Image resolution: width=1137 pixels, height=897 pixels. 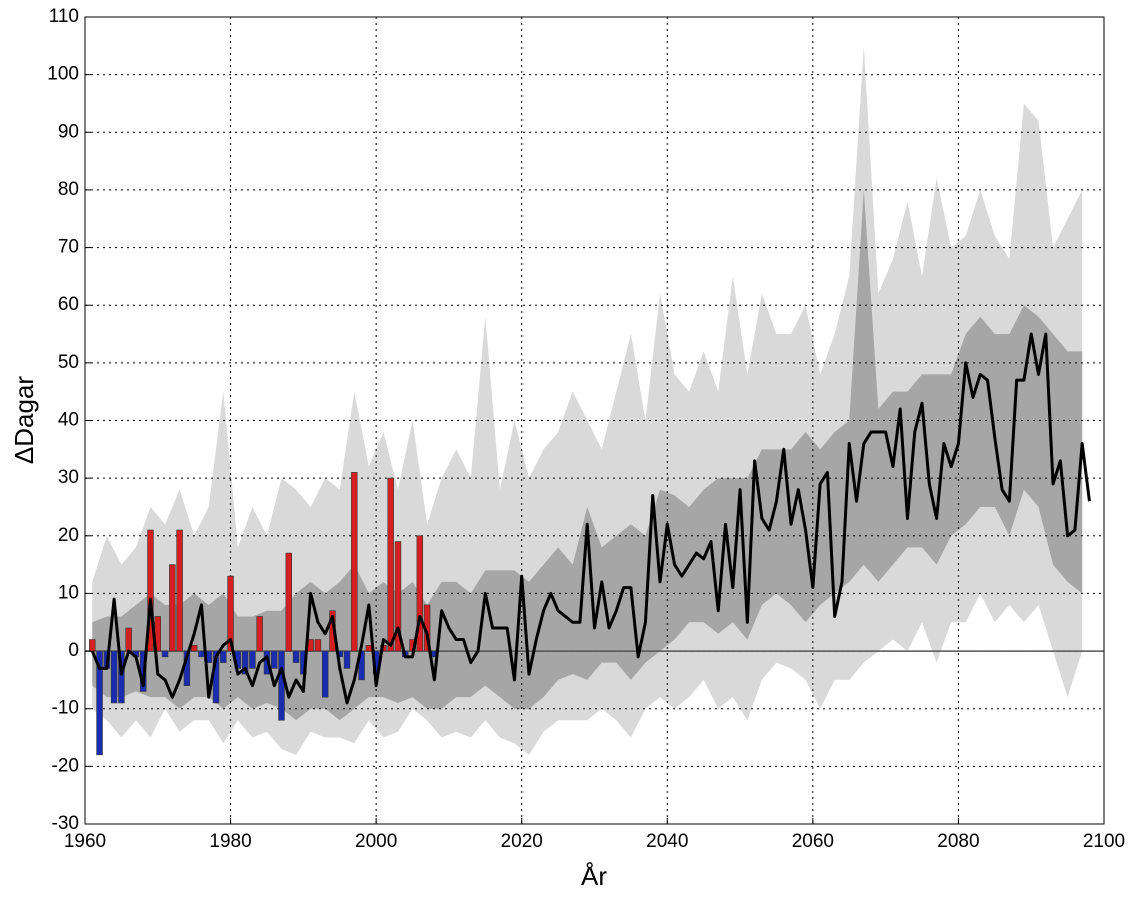 What do you see at coordinates (68, 131) in the screenshot?
I see `y-tick-label: 90` at bounding box center [68, 131].